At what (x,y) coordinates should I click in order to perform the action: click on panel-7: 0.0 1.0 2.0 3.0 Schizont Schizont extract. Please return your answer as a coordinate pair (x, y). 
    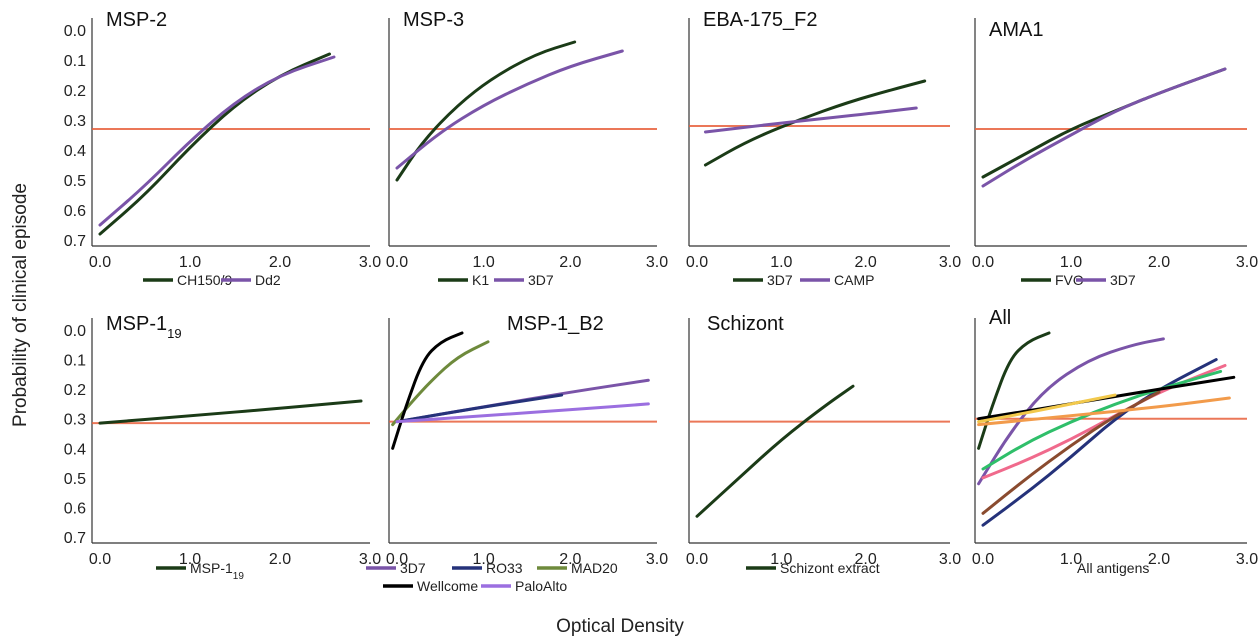
    Looking at the image, I should click on (823, 444).